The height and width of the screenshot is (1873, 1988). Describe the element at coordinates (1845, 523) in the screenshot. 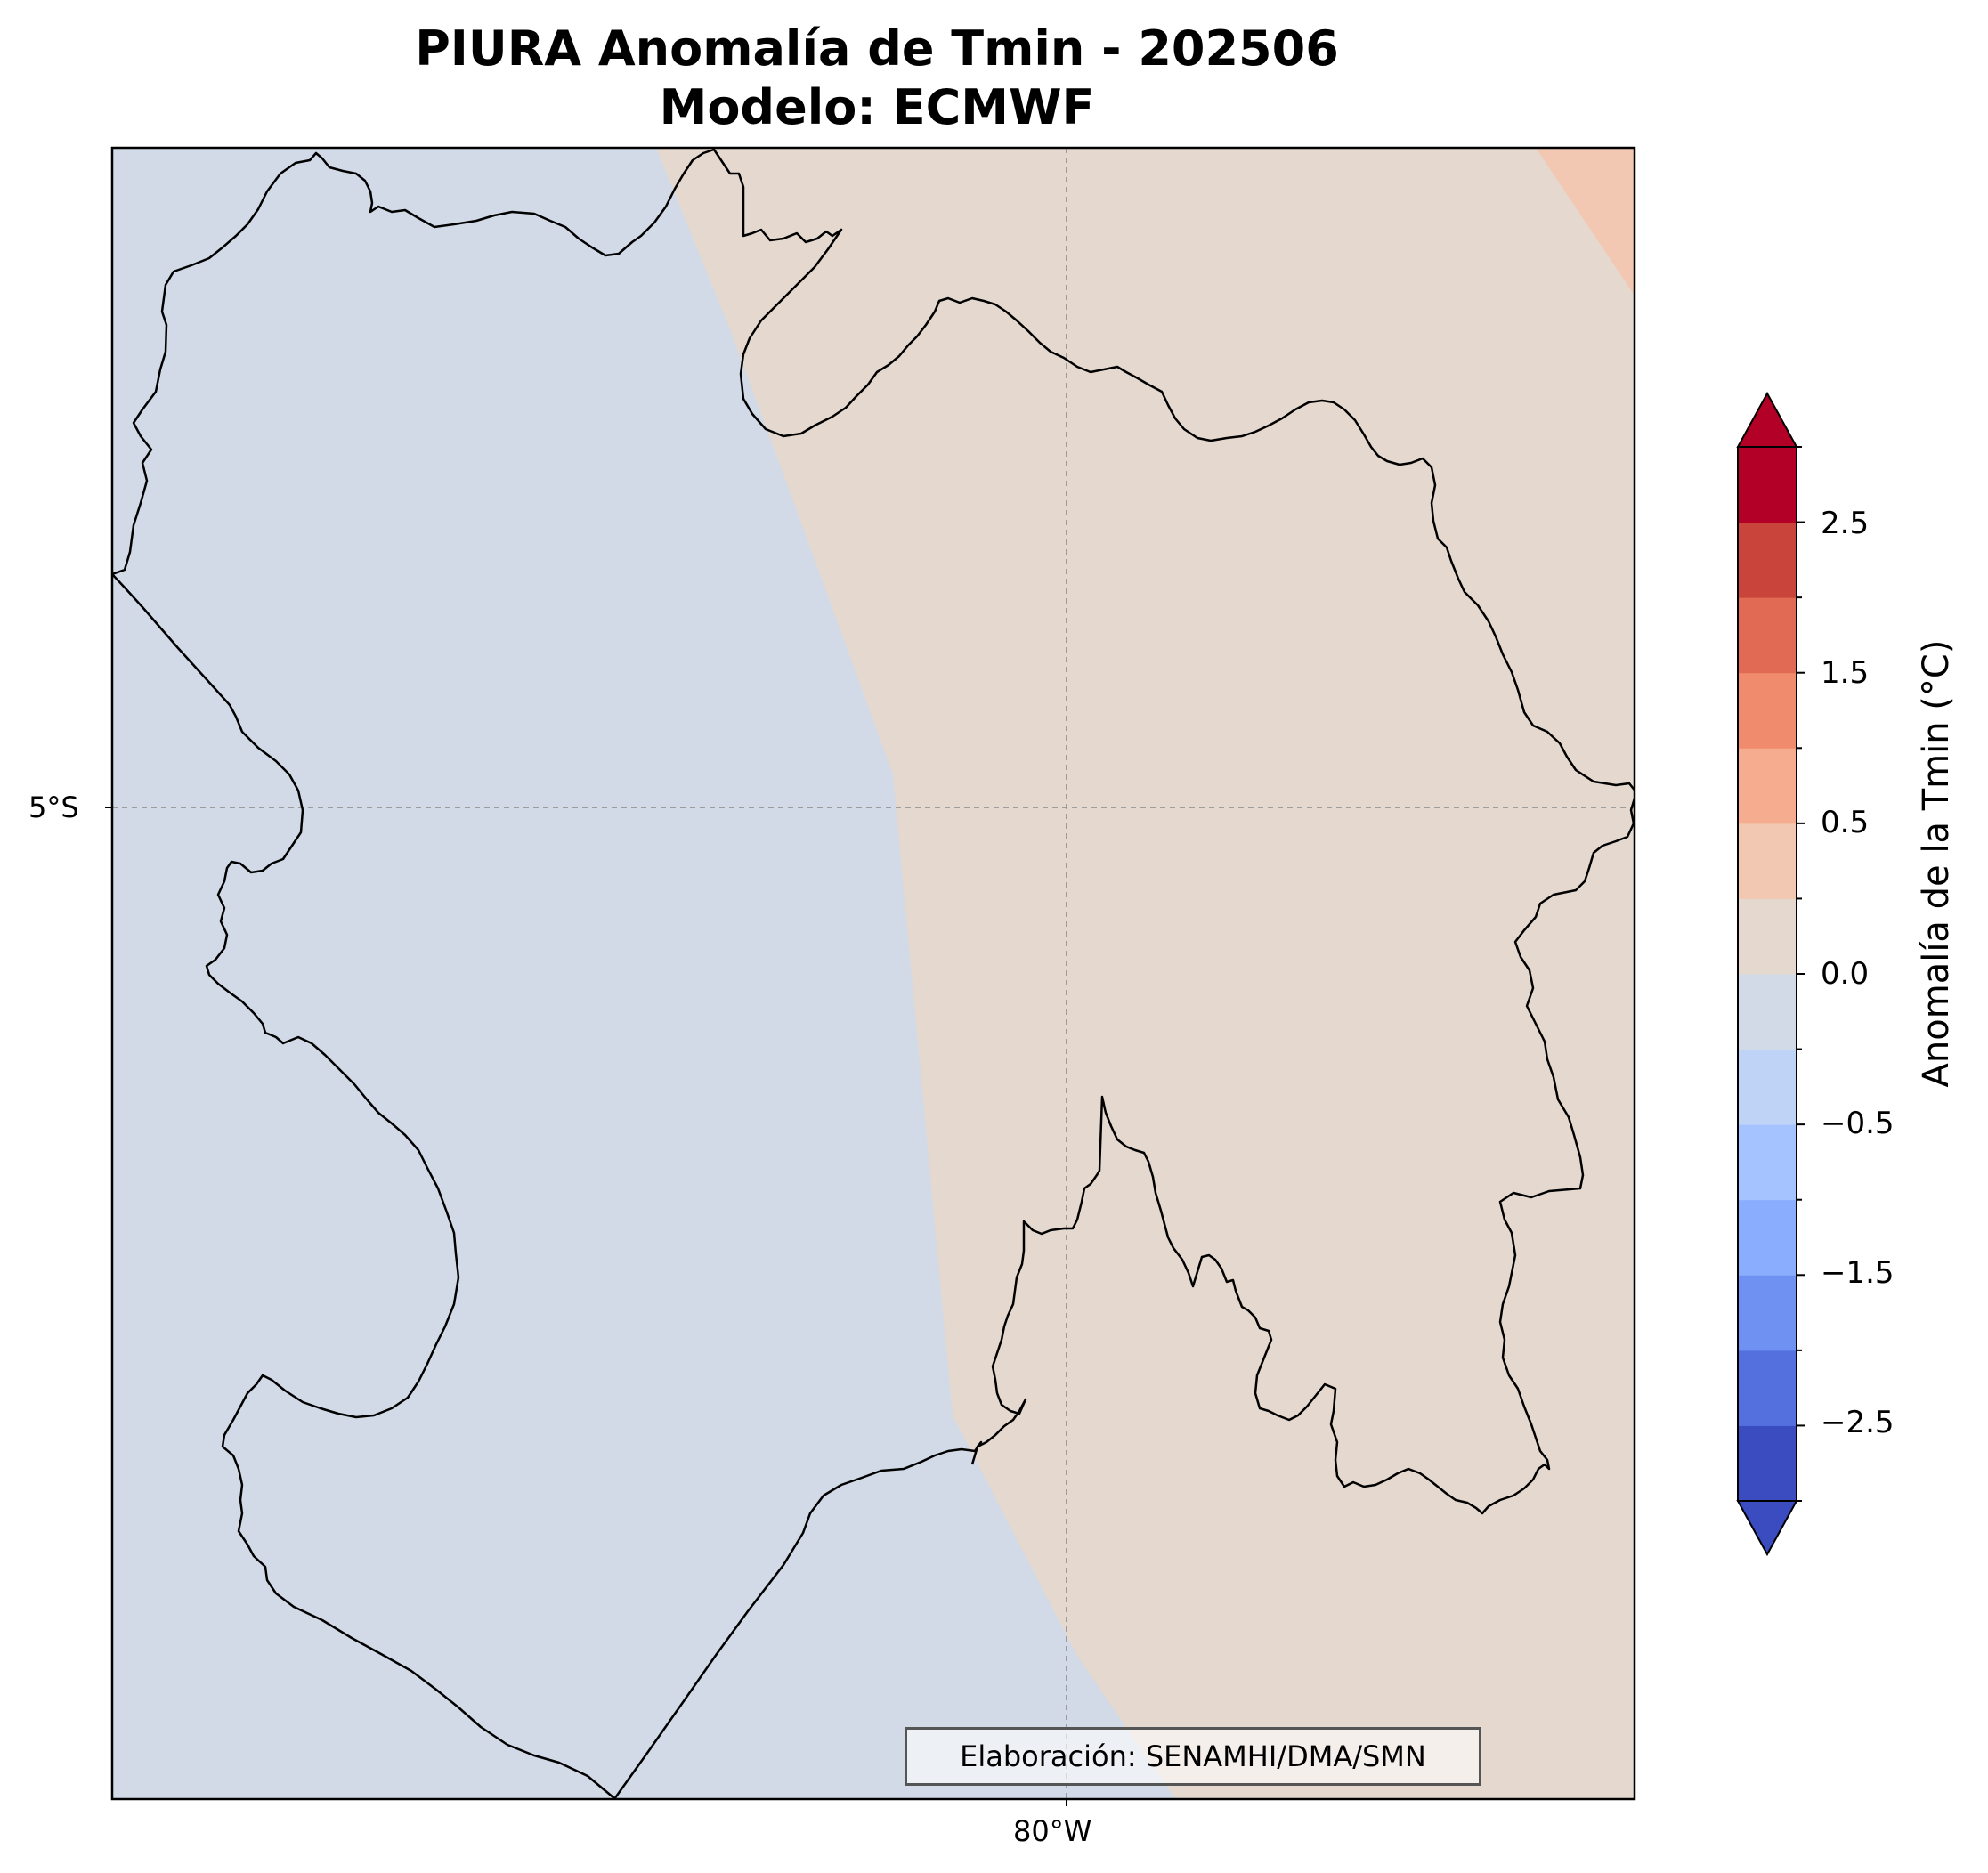

I see `colorbar-tick-label: 2.5` at that location.